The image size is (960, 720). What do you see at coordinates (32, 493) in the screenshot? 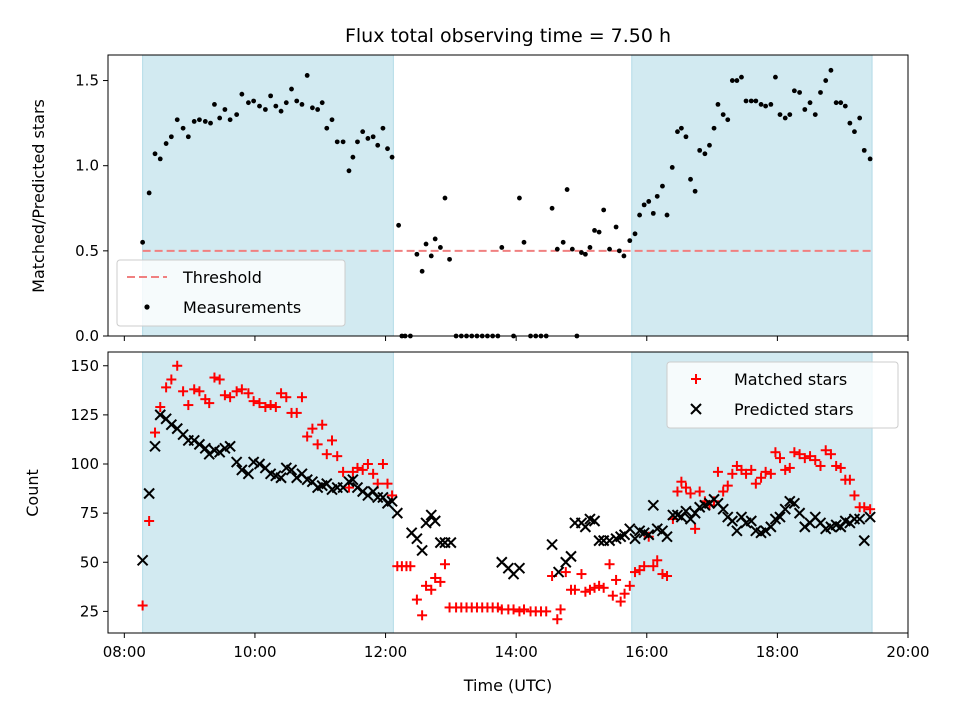
I see `bottom-y-axis-label: Count` at bounding box center [32, 493].